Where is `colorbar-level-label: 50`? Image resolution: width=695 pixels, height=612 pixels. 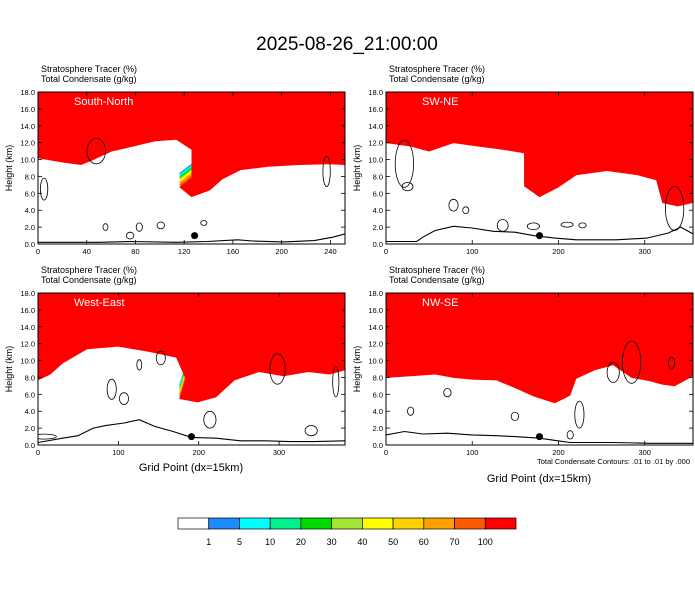 colorbar-level-label: 50 is located at coordinates (393, 542).